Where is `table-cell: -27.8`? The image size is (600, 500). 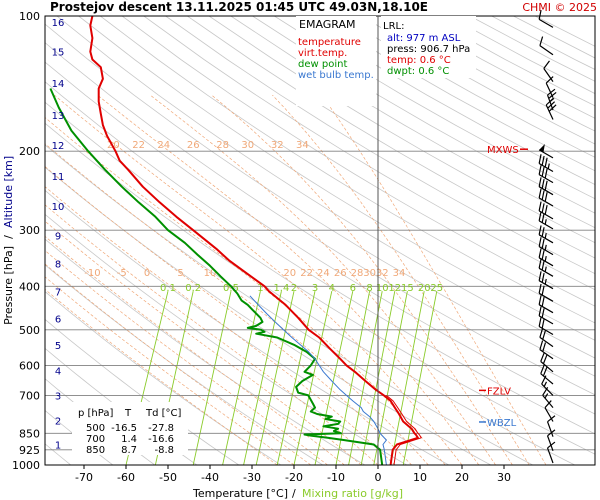 table-cell: -27.8 is located at coordinates (161, 428).